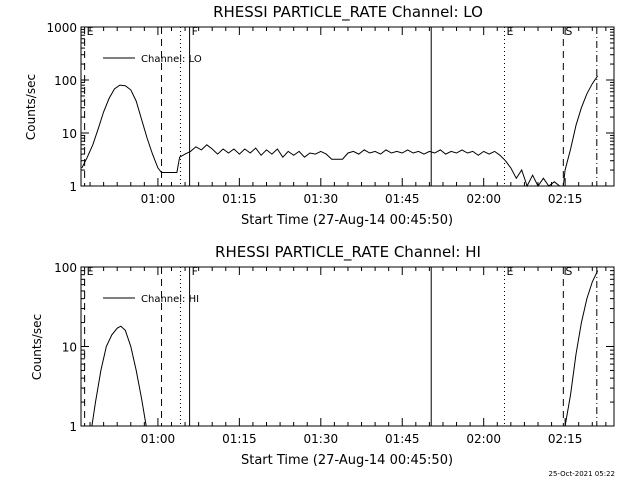 This screenshot has height=480, width=640. What do you see at coordinates (170, 299) in the screenshot?
I see `legend-label: Channel: HI` at bounding box center [170, 299].